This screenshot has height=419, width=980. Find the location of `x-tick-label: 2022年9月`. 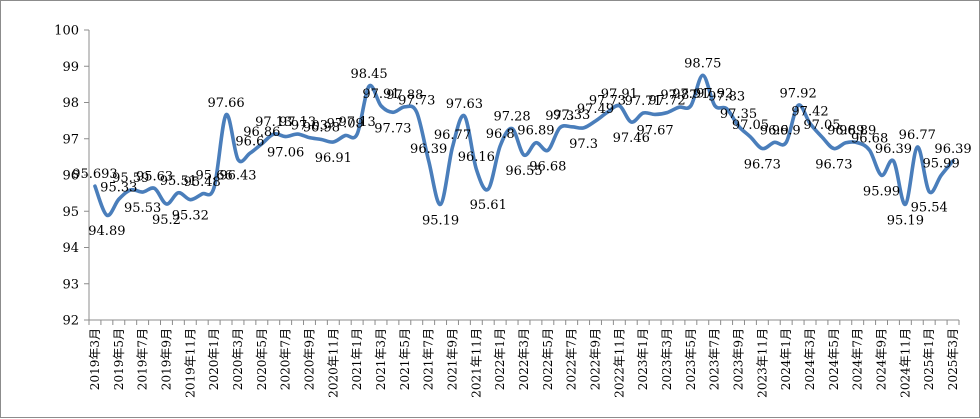

x-tick-label: 2022年9月 is located at coordinates (596, 359).